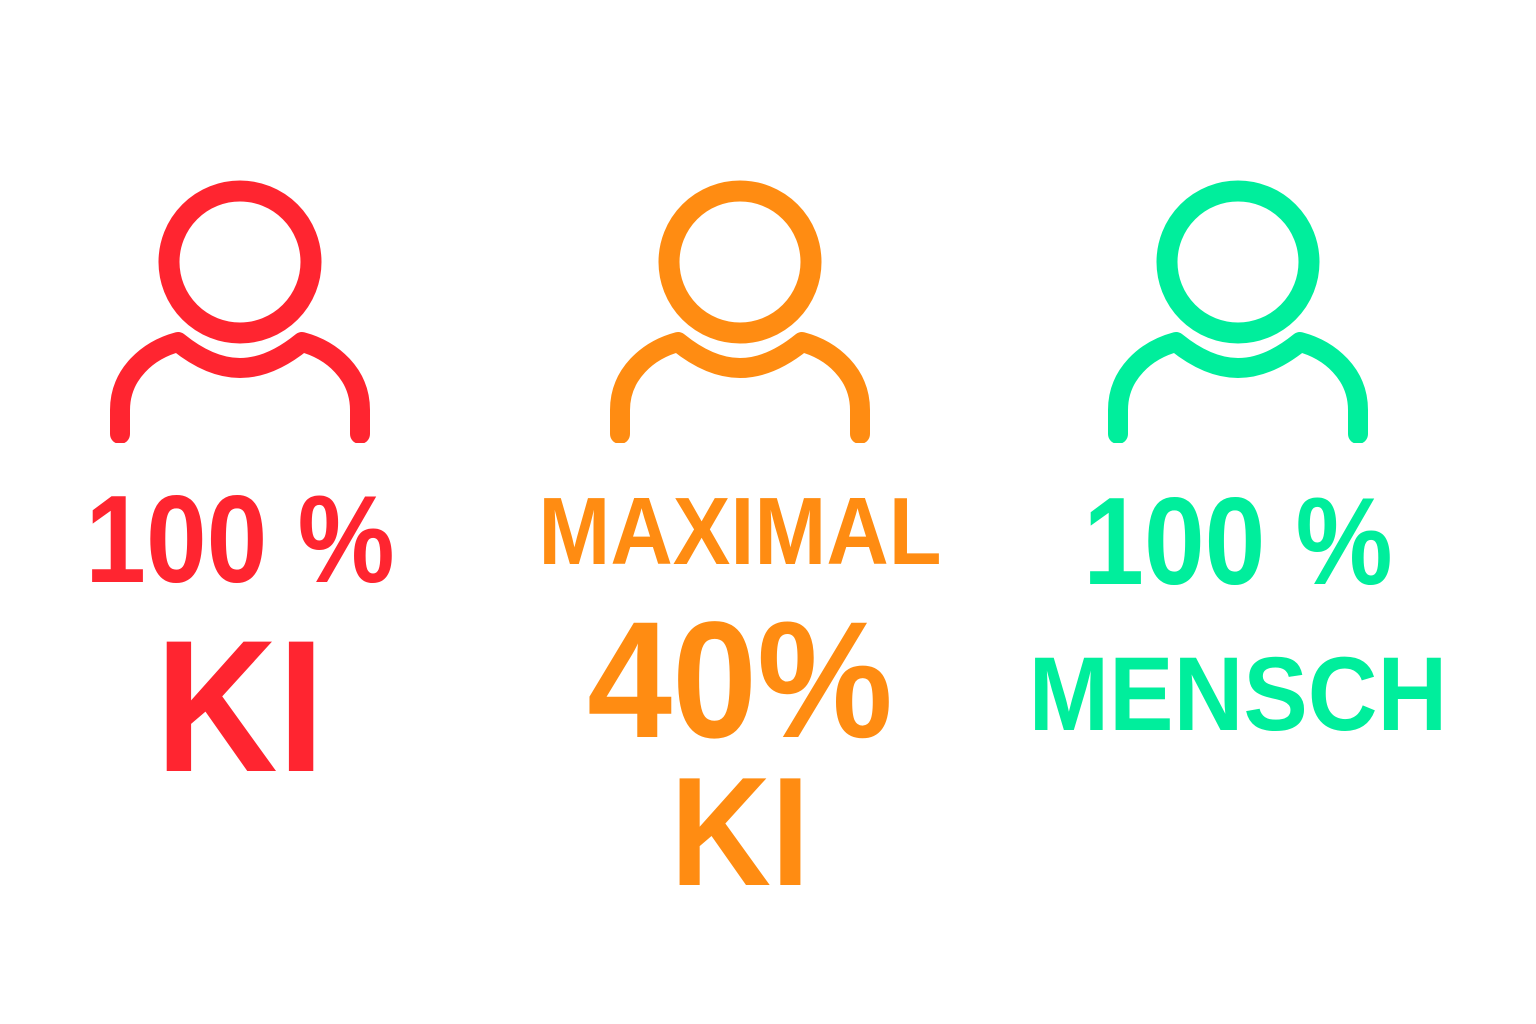  Describe the element at coordinates (740, 680) in the screenshot. I see `percent-label: 40%` at that location.